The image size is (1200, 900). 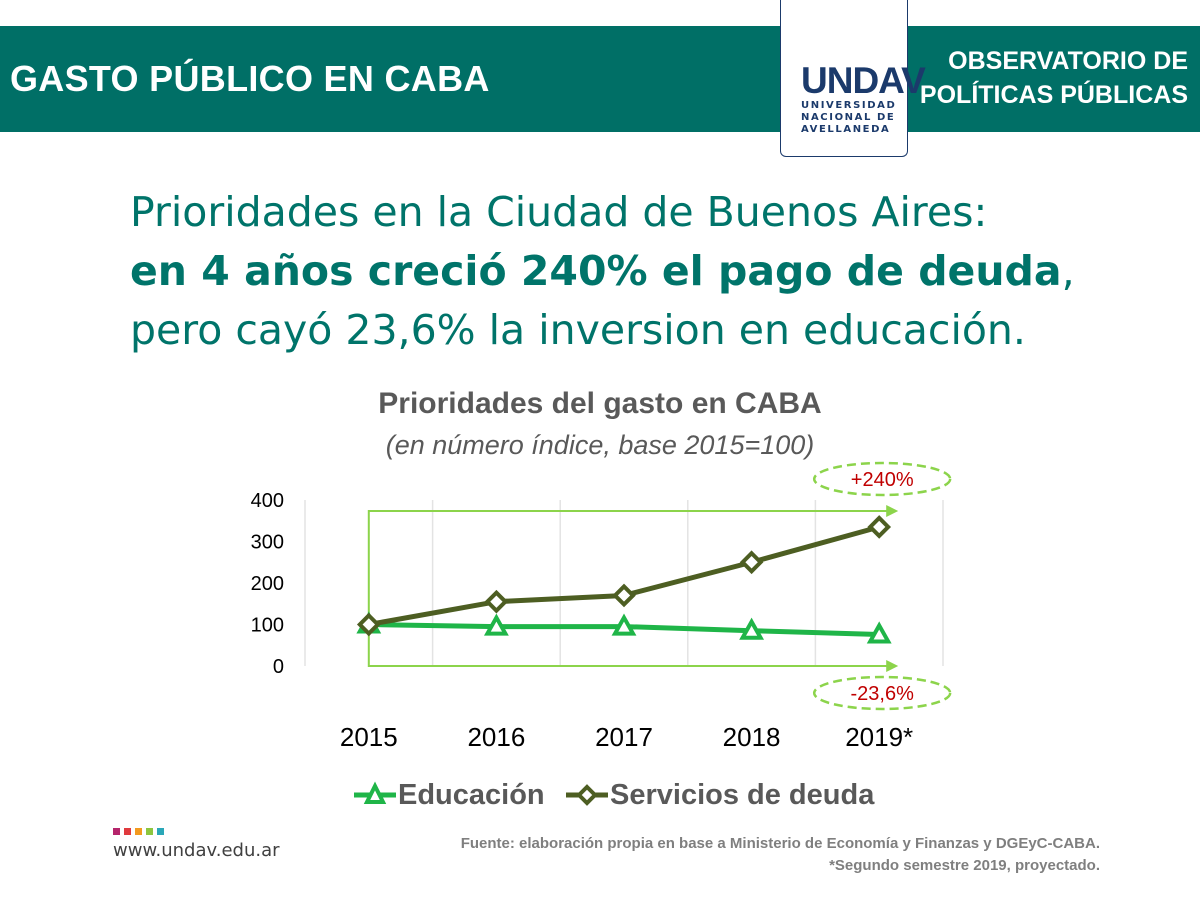 I want to click on annotation-arrow-educacion, so click(x=628, y=645).